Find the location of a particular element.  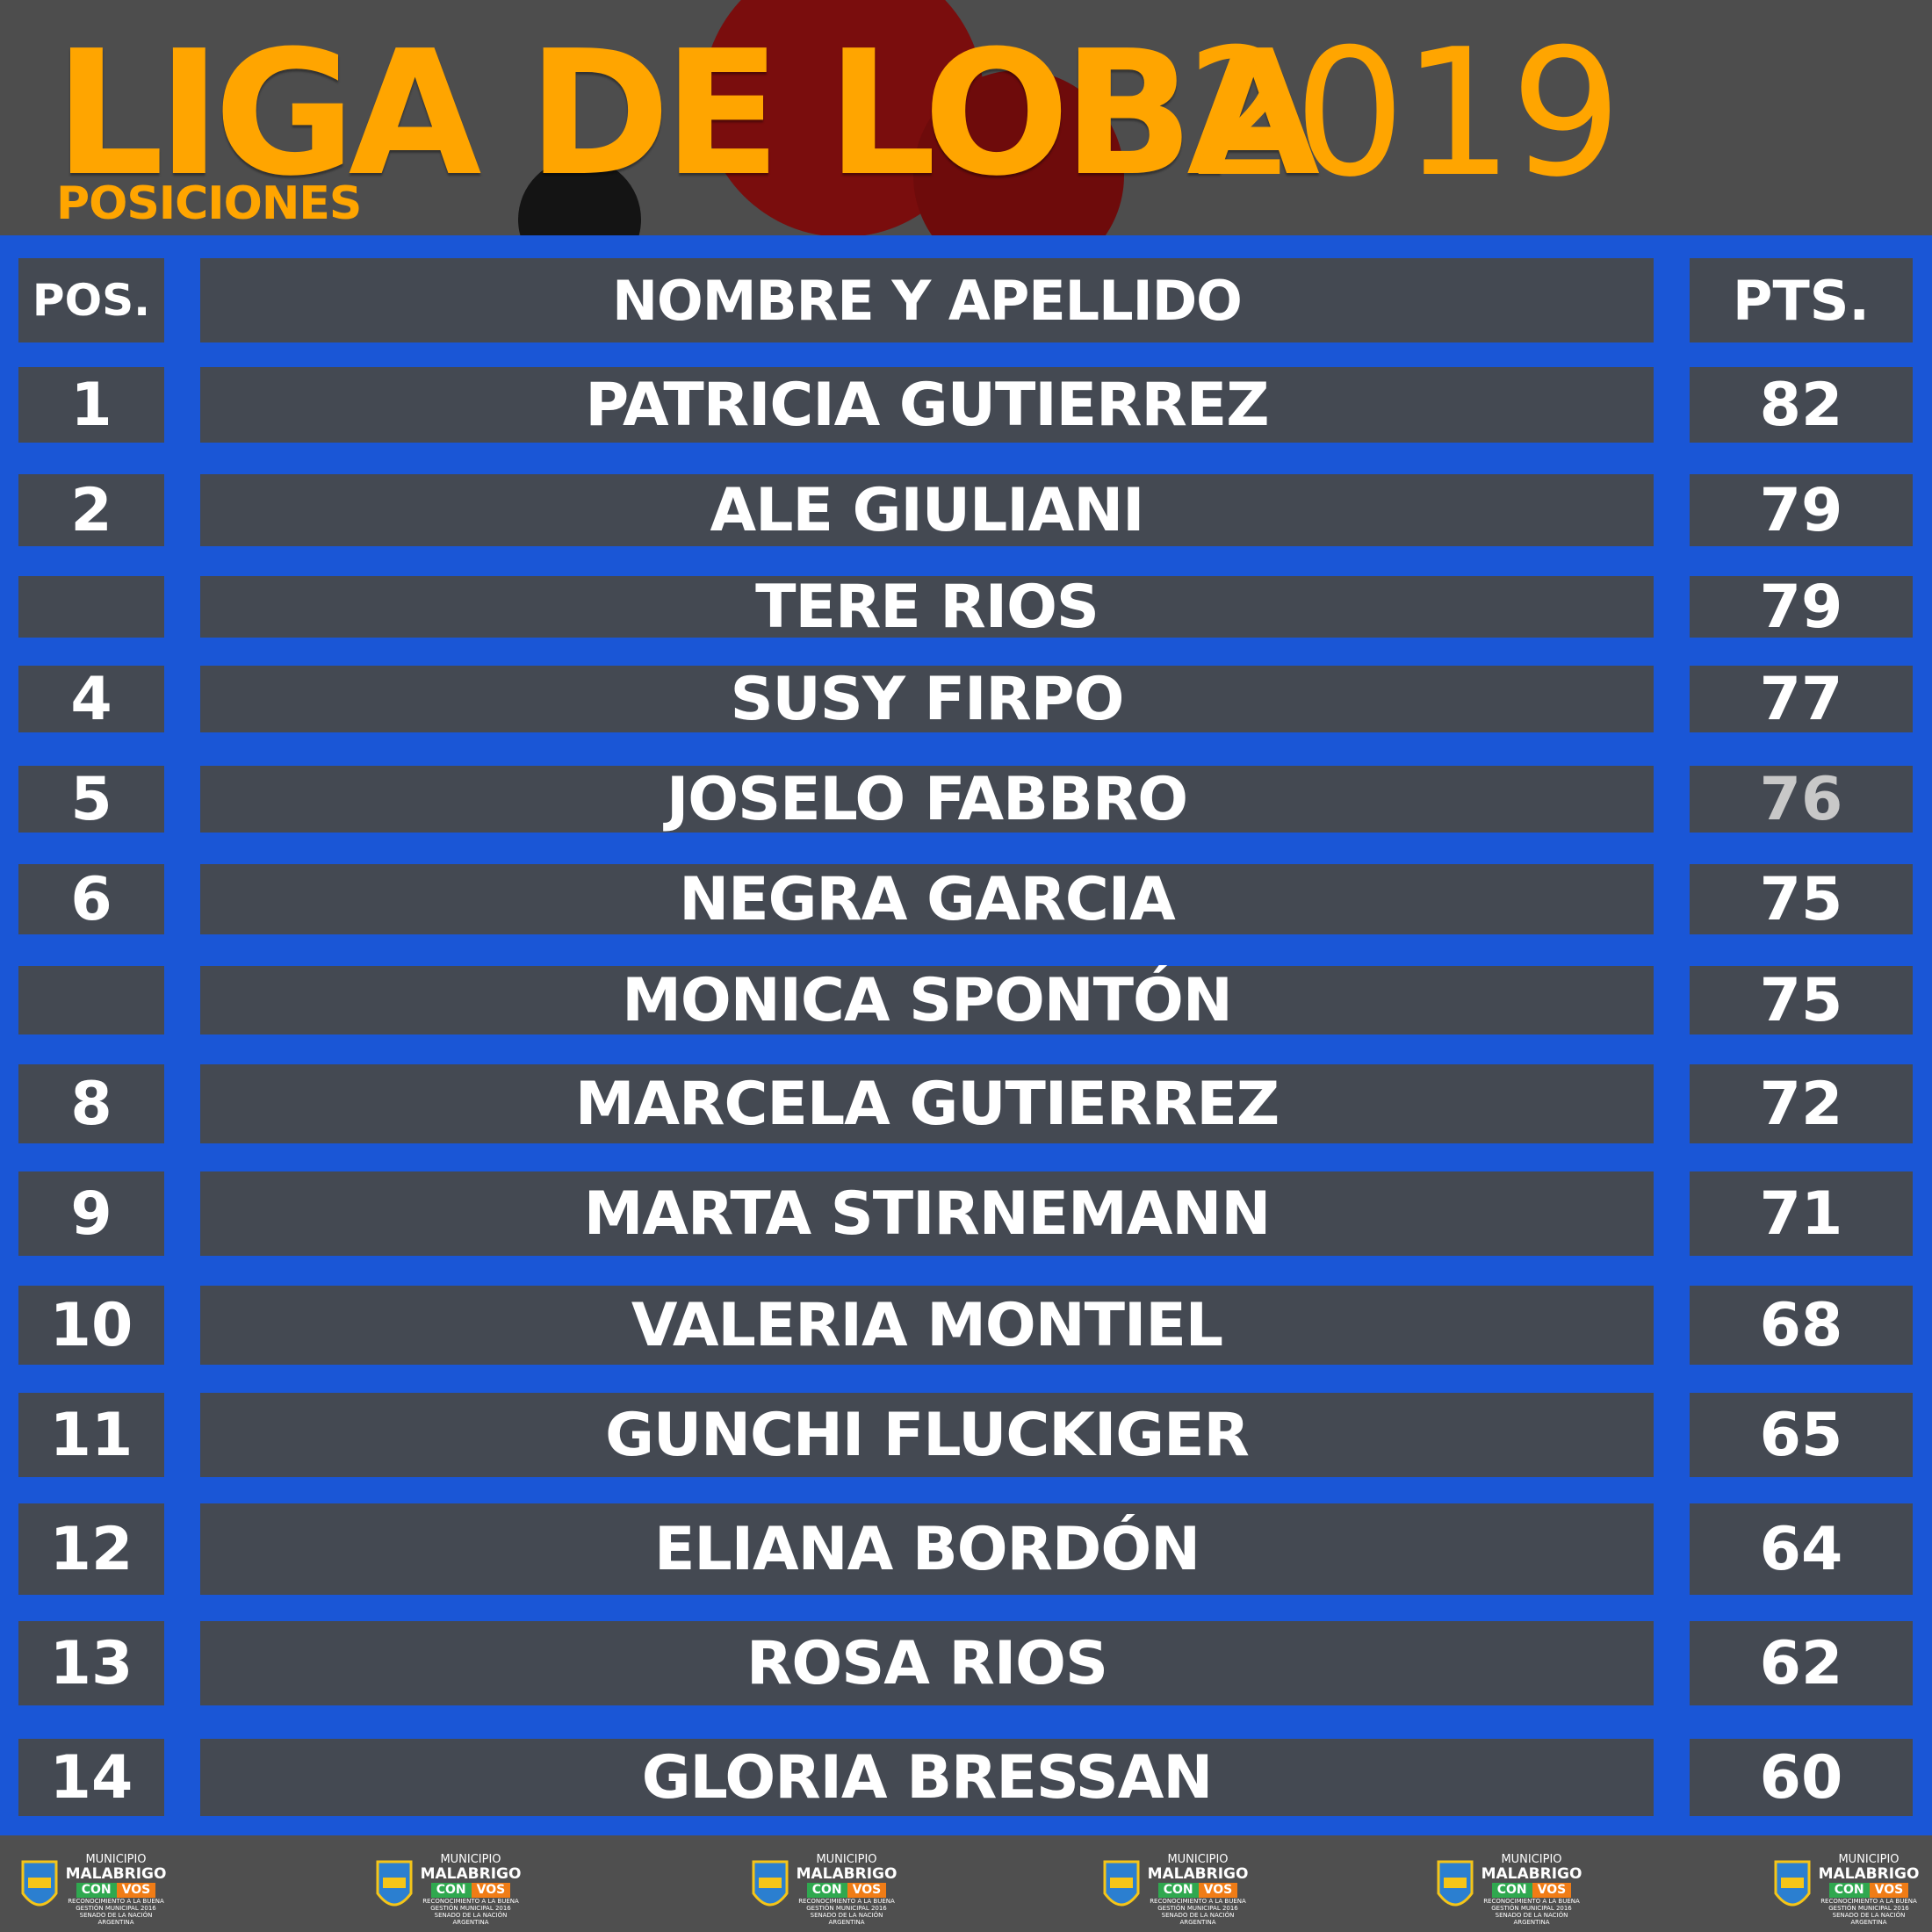

table-row: 6 NEGRA GARCIA 75 is located at coordinates (966, 899).